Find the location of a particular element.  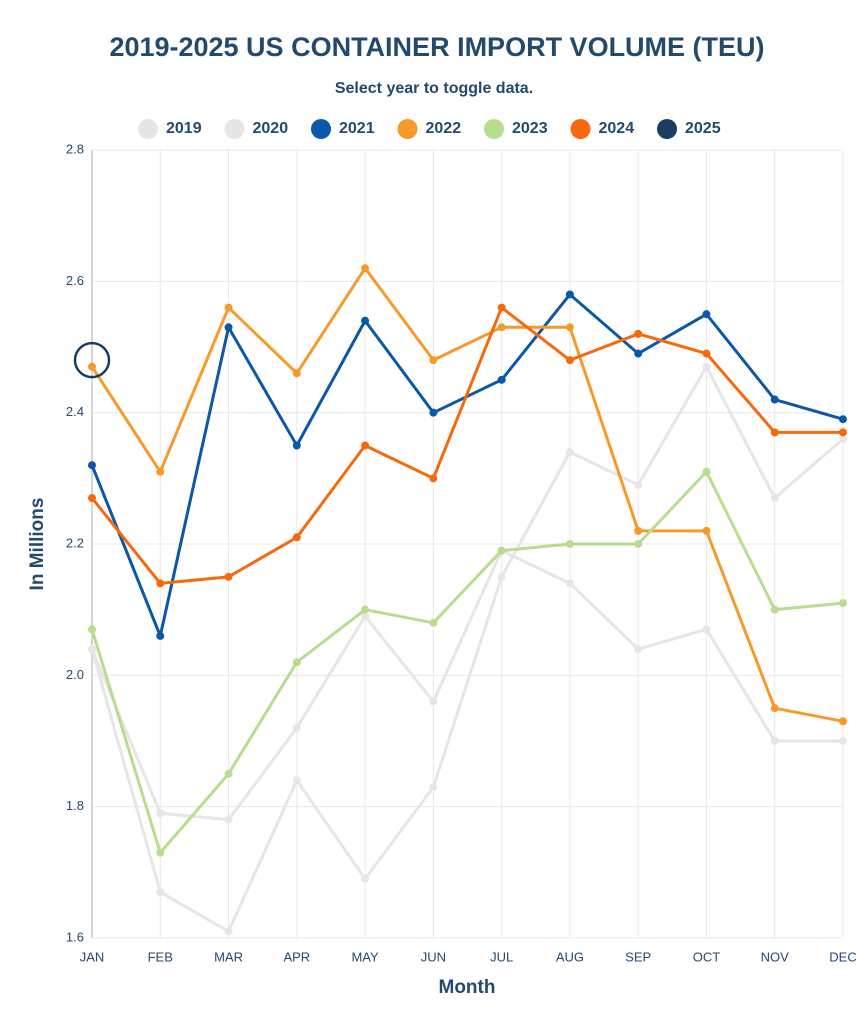

x-tick-label: SEP is located at coordinates (638, 956).